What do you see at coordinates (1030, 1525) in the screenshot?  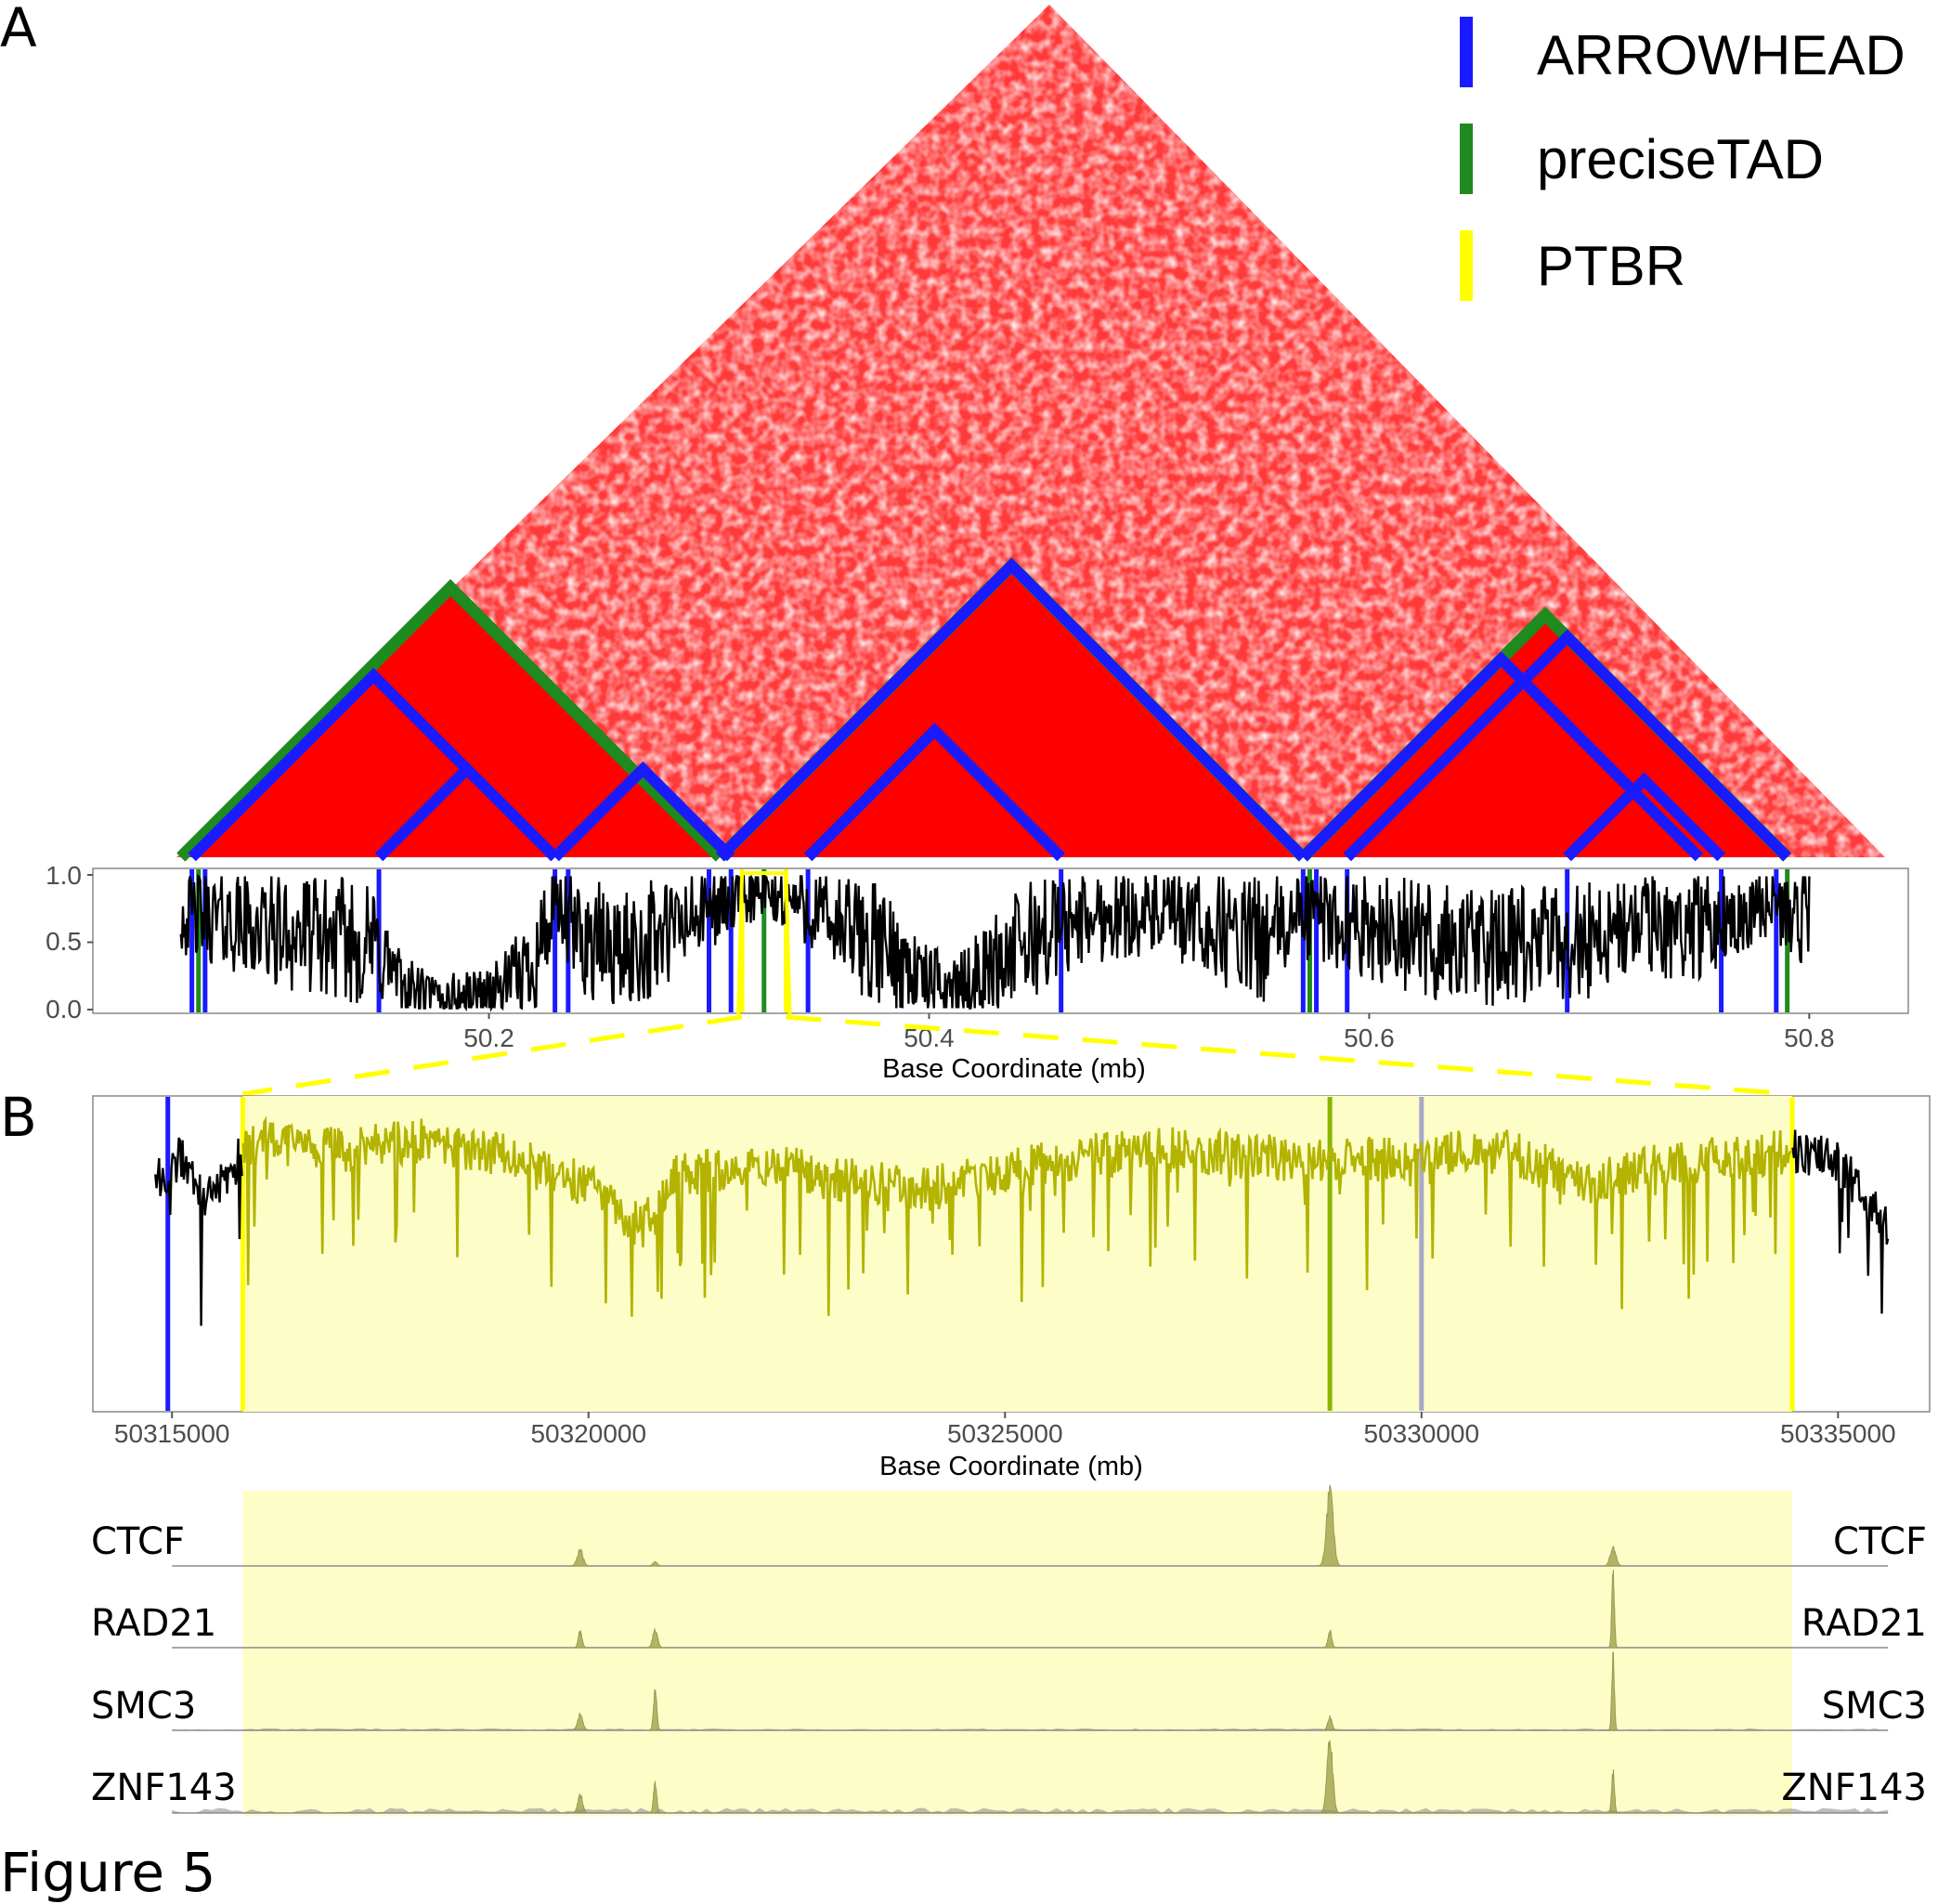 I see `chip-track-ctcf` at bounding box center [1030, 1525].